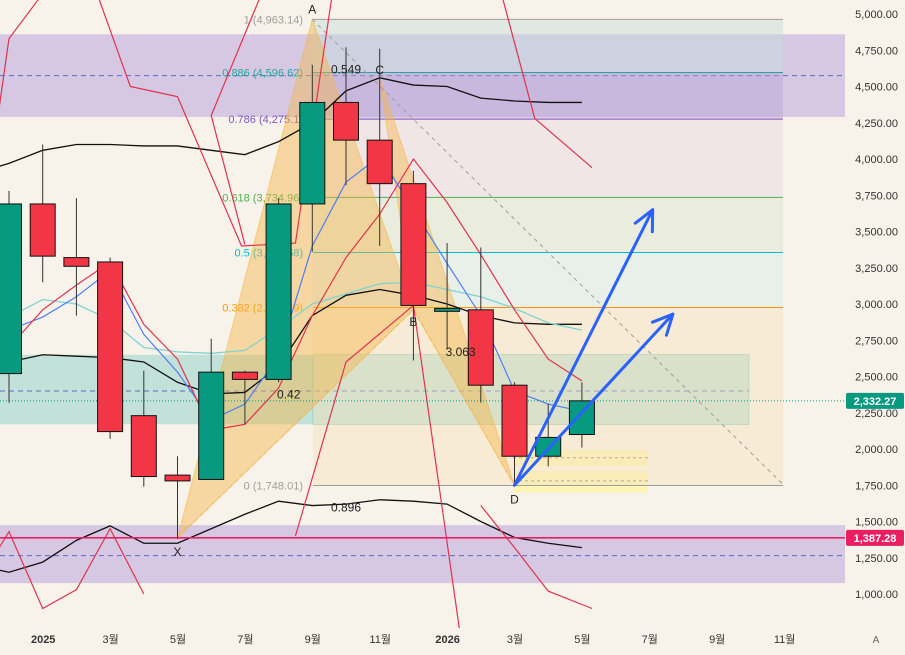 The width and height of the screenshot is (905, 655). I want to click on y-tick-label: 2,500.00, so click(876, 378).